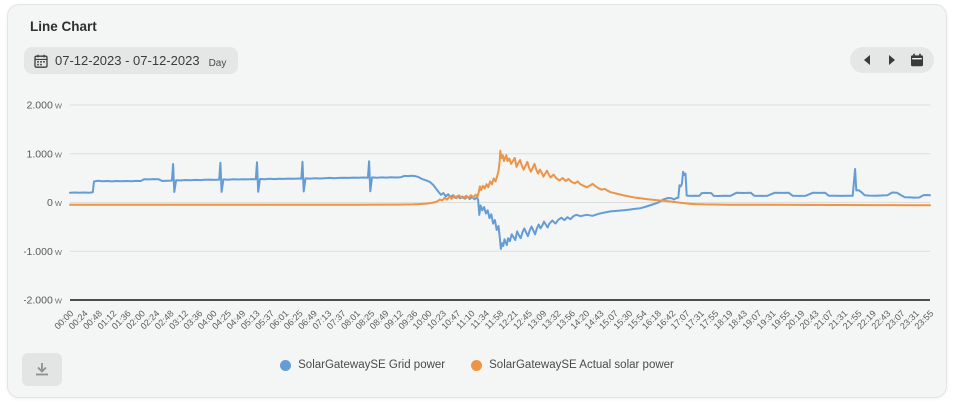 The height and width of the screenshot is (405, 953). I want to click on chevron-right-icon, so click(892, 60).